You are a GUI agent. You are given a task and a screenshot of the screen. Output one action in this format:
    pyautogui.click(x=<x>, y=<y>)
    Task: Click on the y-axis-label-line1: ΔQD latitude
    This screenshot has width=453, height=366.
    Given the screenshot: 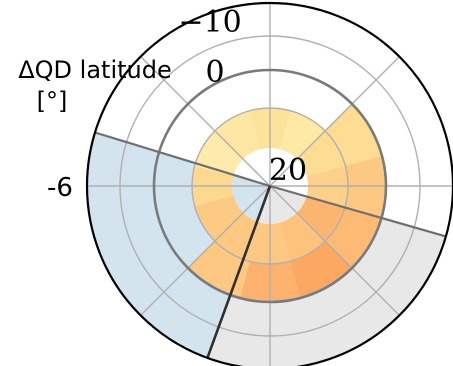 What is the action you would take?
    pyautogui.click(x=95, y=70)
    